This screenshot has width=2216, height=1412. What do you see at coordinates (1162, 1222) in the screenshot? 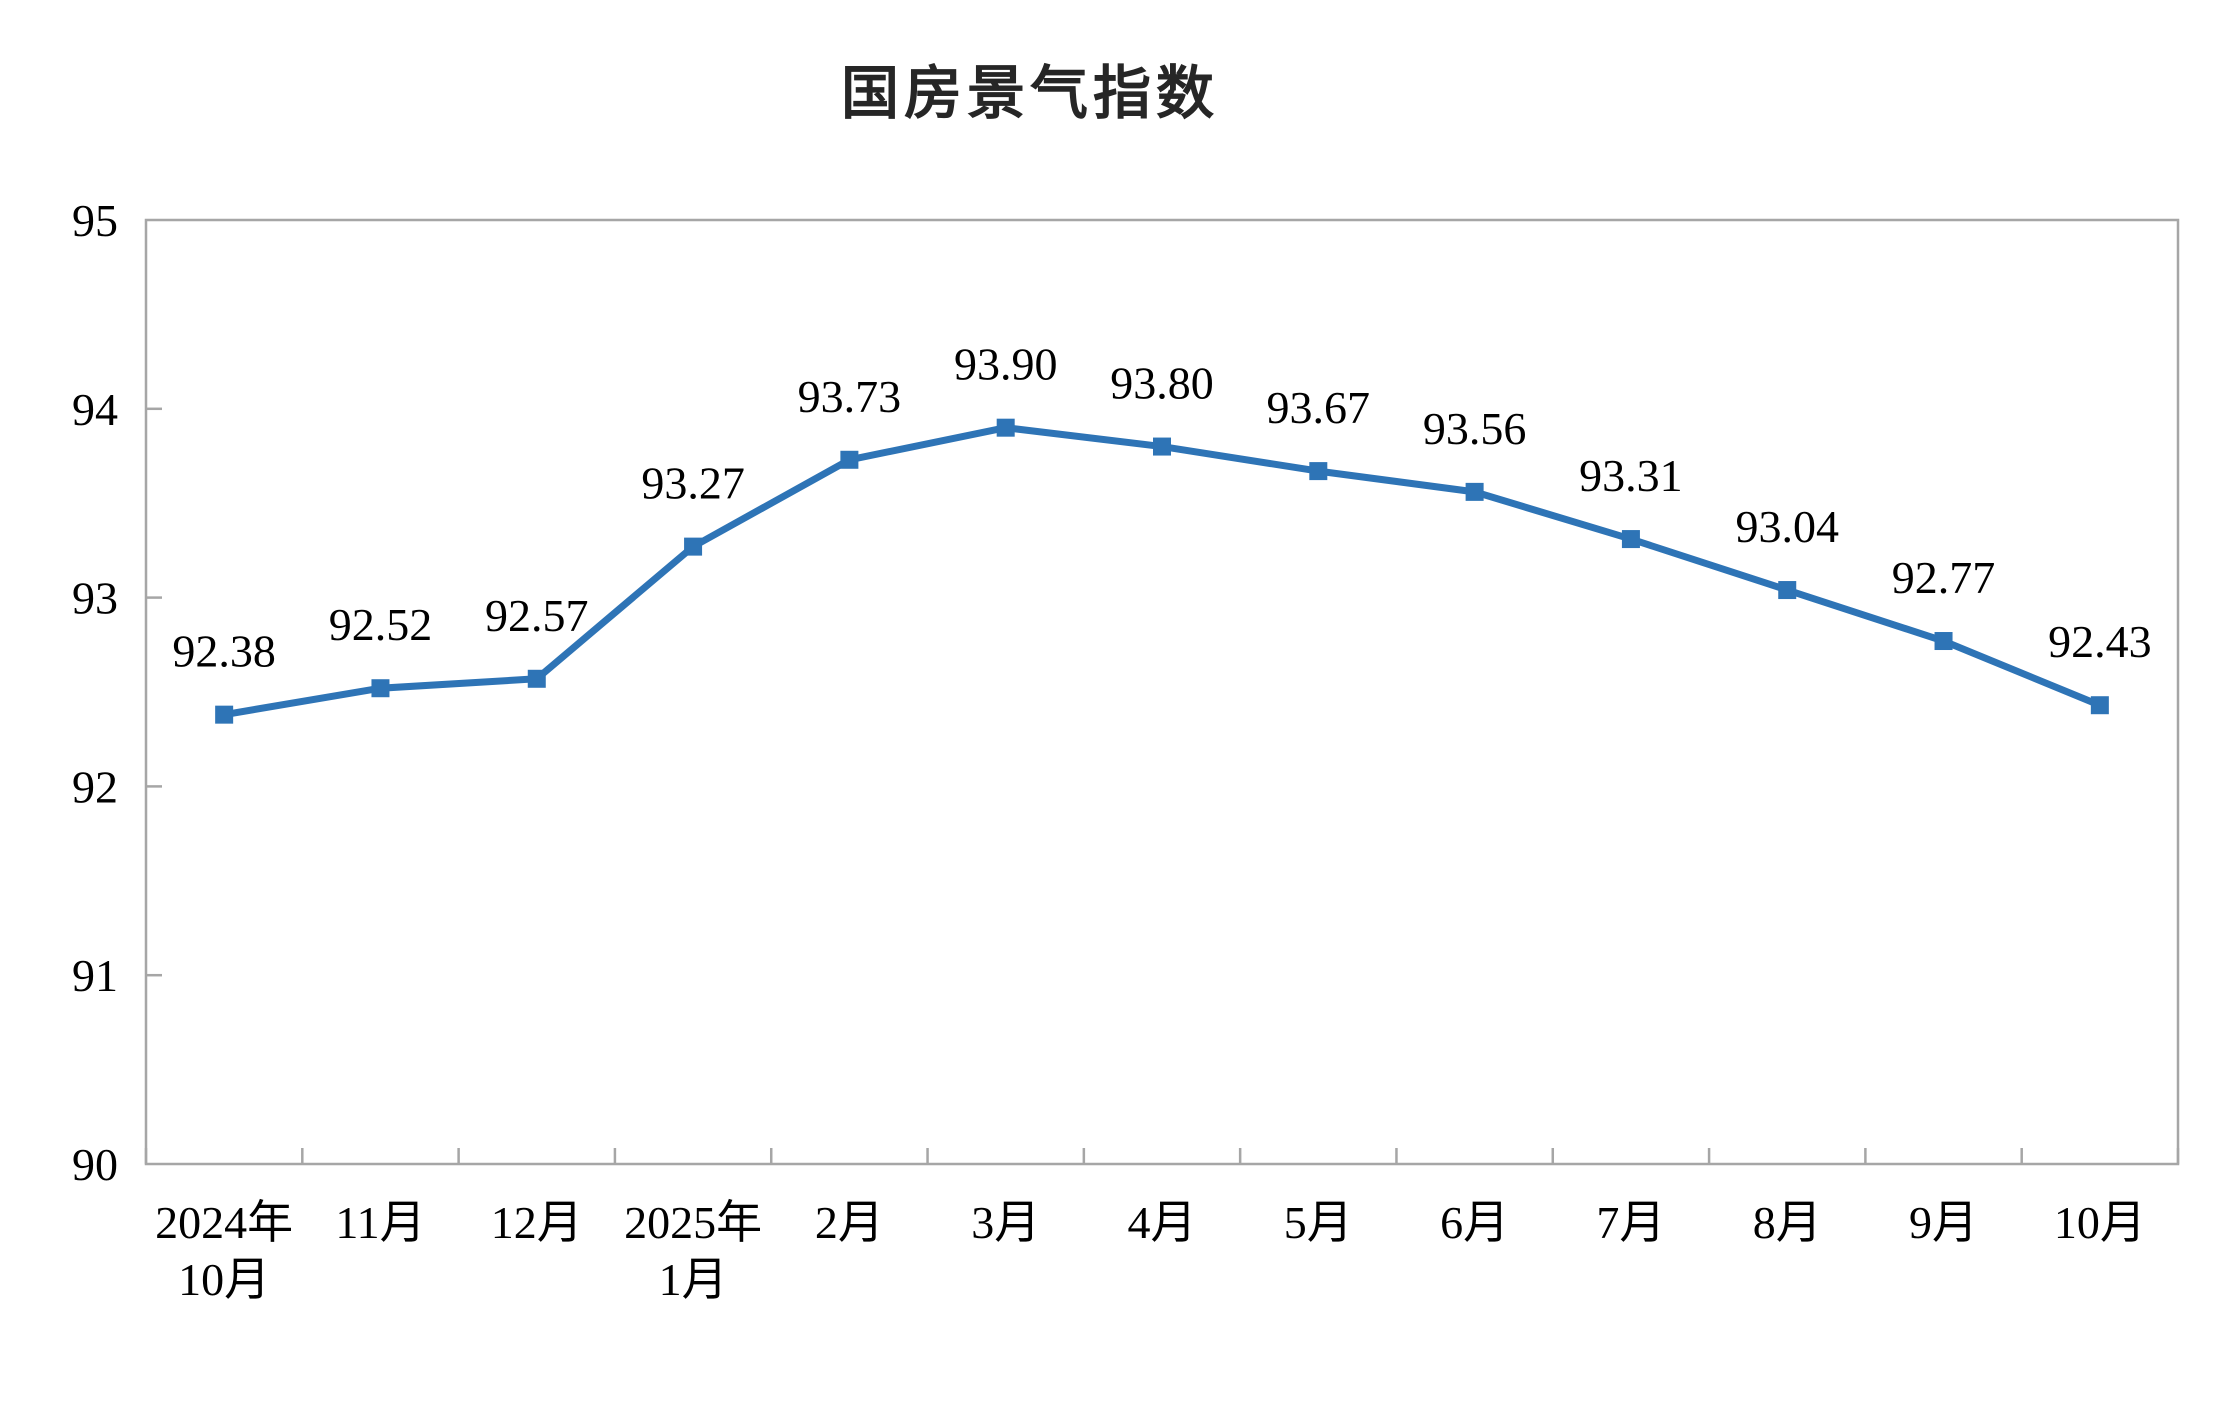
I see `x-axis-category-label: 4月` at bounding box center [1162, 1222].